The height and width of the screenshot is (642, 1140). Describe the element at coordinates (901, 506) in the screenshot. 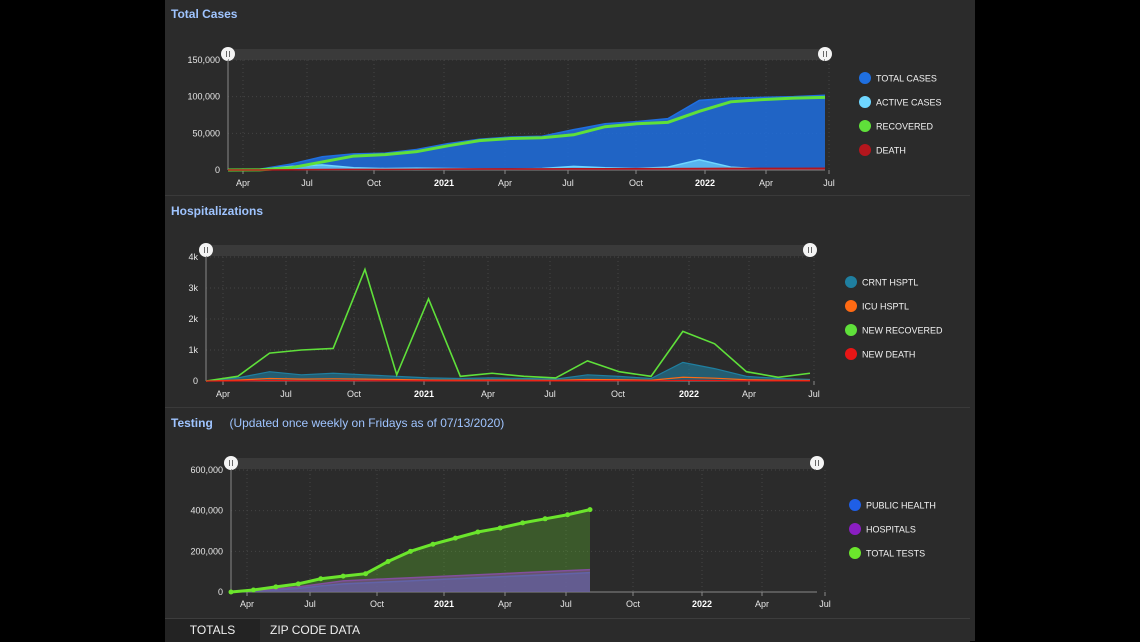

I see `legend-label: PUBLIC HEALTH` at that location.